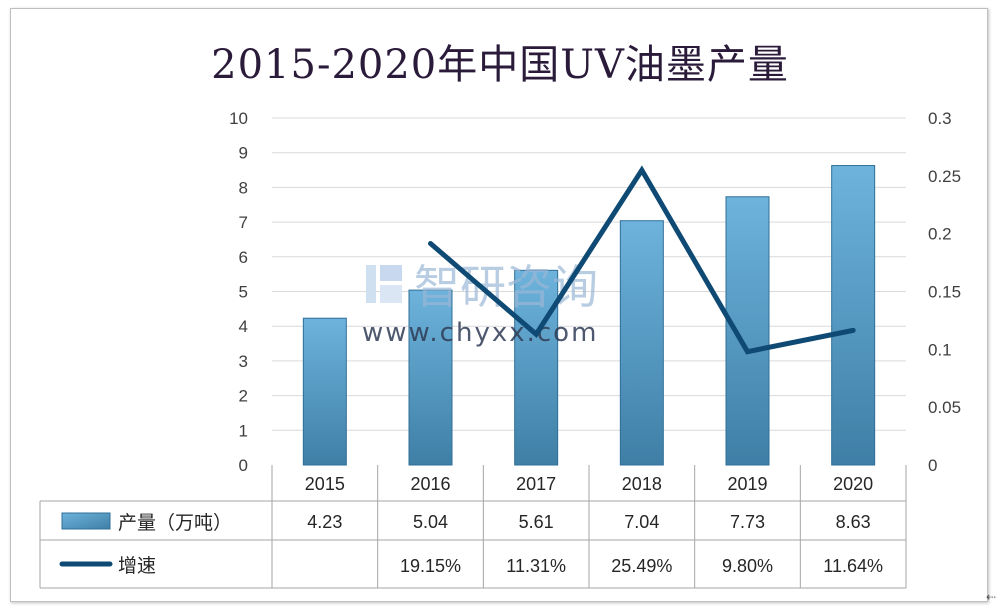 The image size is (1000, 610). What do you see at coordinates (243, 430) in the screenshot?
I see `y-left-tick-label: 1` at bounding box center [243, 430].